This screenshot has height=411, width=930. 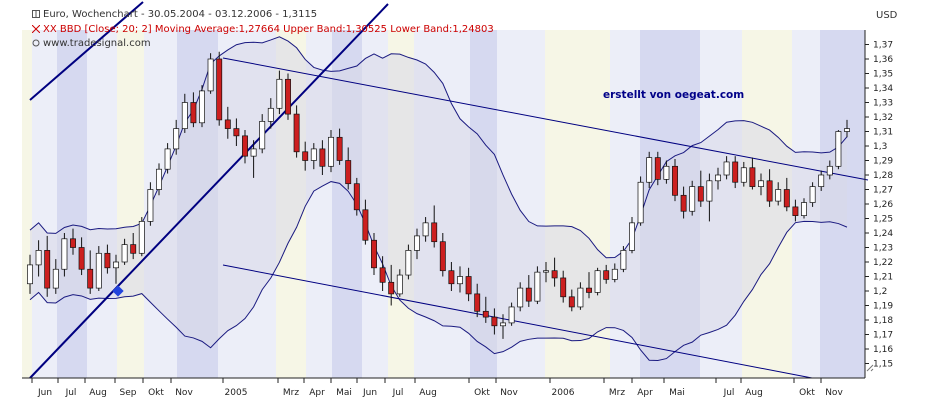 What do you see at coordinates (883, 191) in the screenshot?
I see `y-tick-label: 1,27` at bounding box center [883, 191].